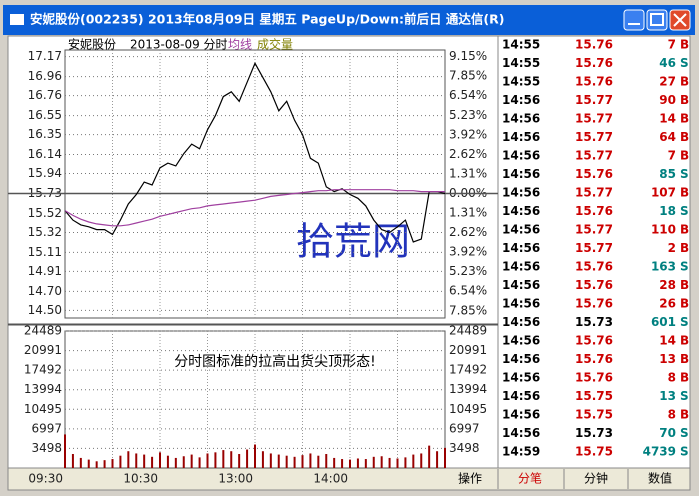 Image resolution: width=699 pixels, height=500 pixels. I want to click on vol-tick-label: 13994, so click(43, 389).